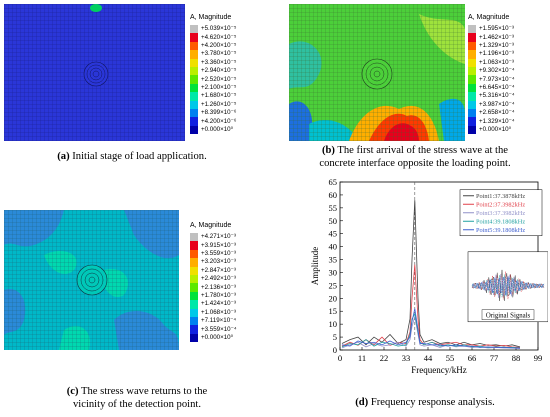  I want to click on x-tick-label: 55, so click(450, 358).